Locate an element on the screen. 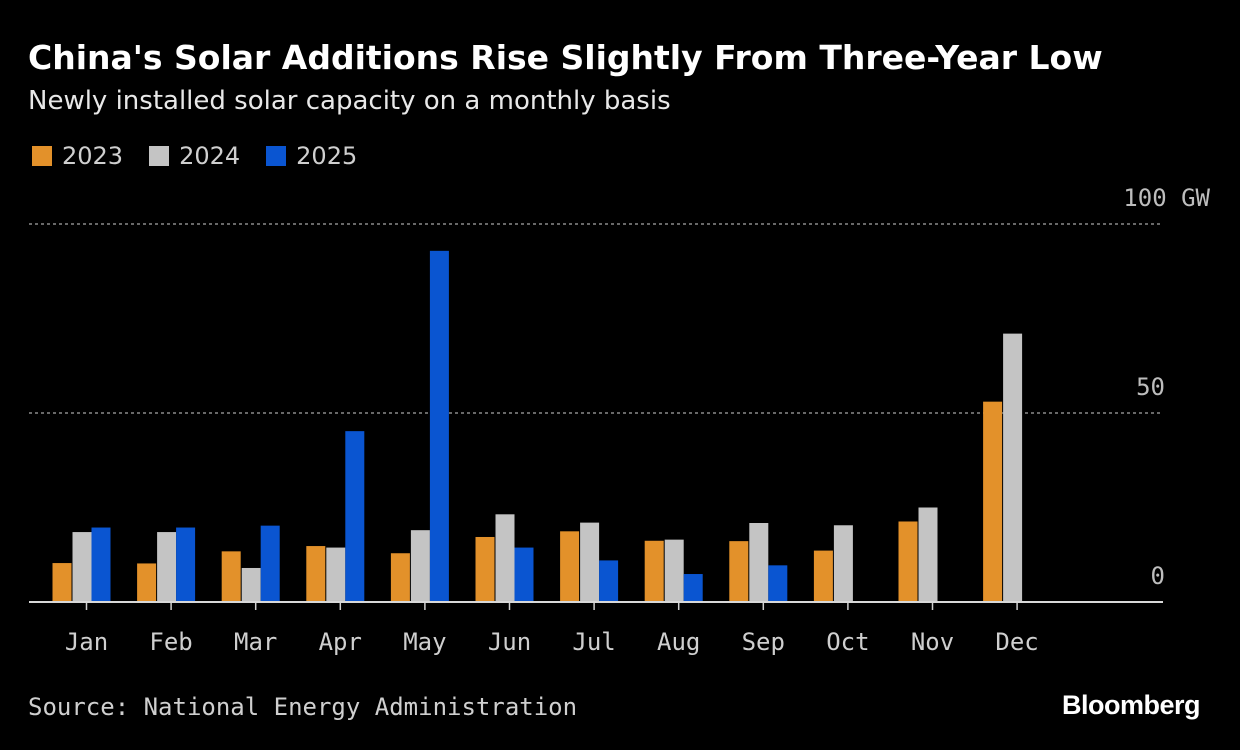  bar-2024-apr is located at coordinates (336, 574).